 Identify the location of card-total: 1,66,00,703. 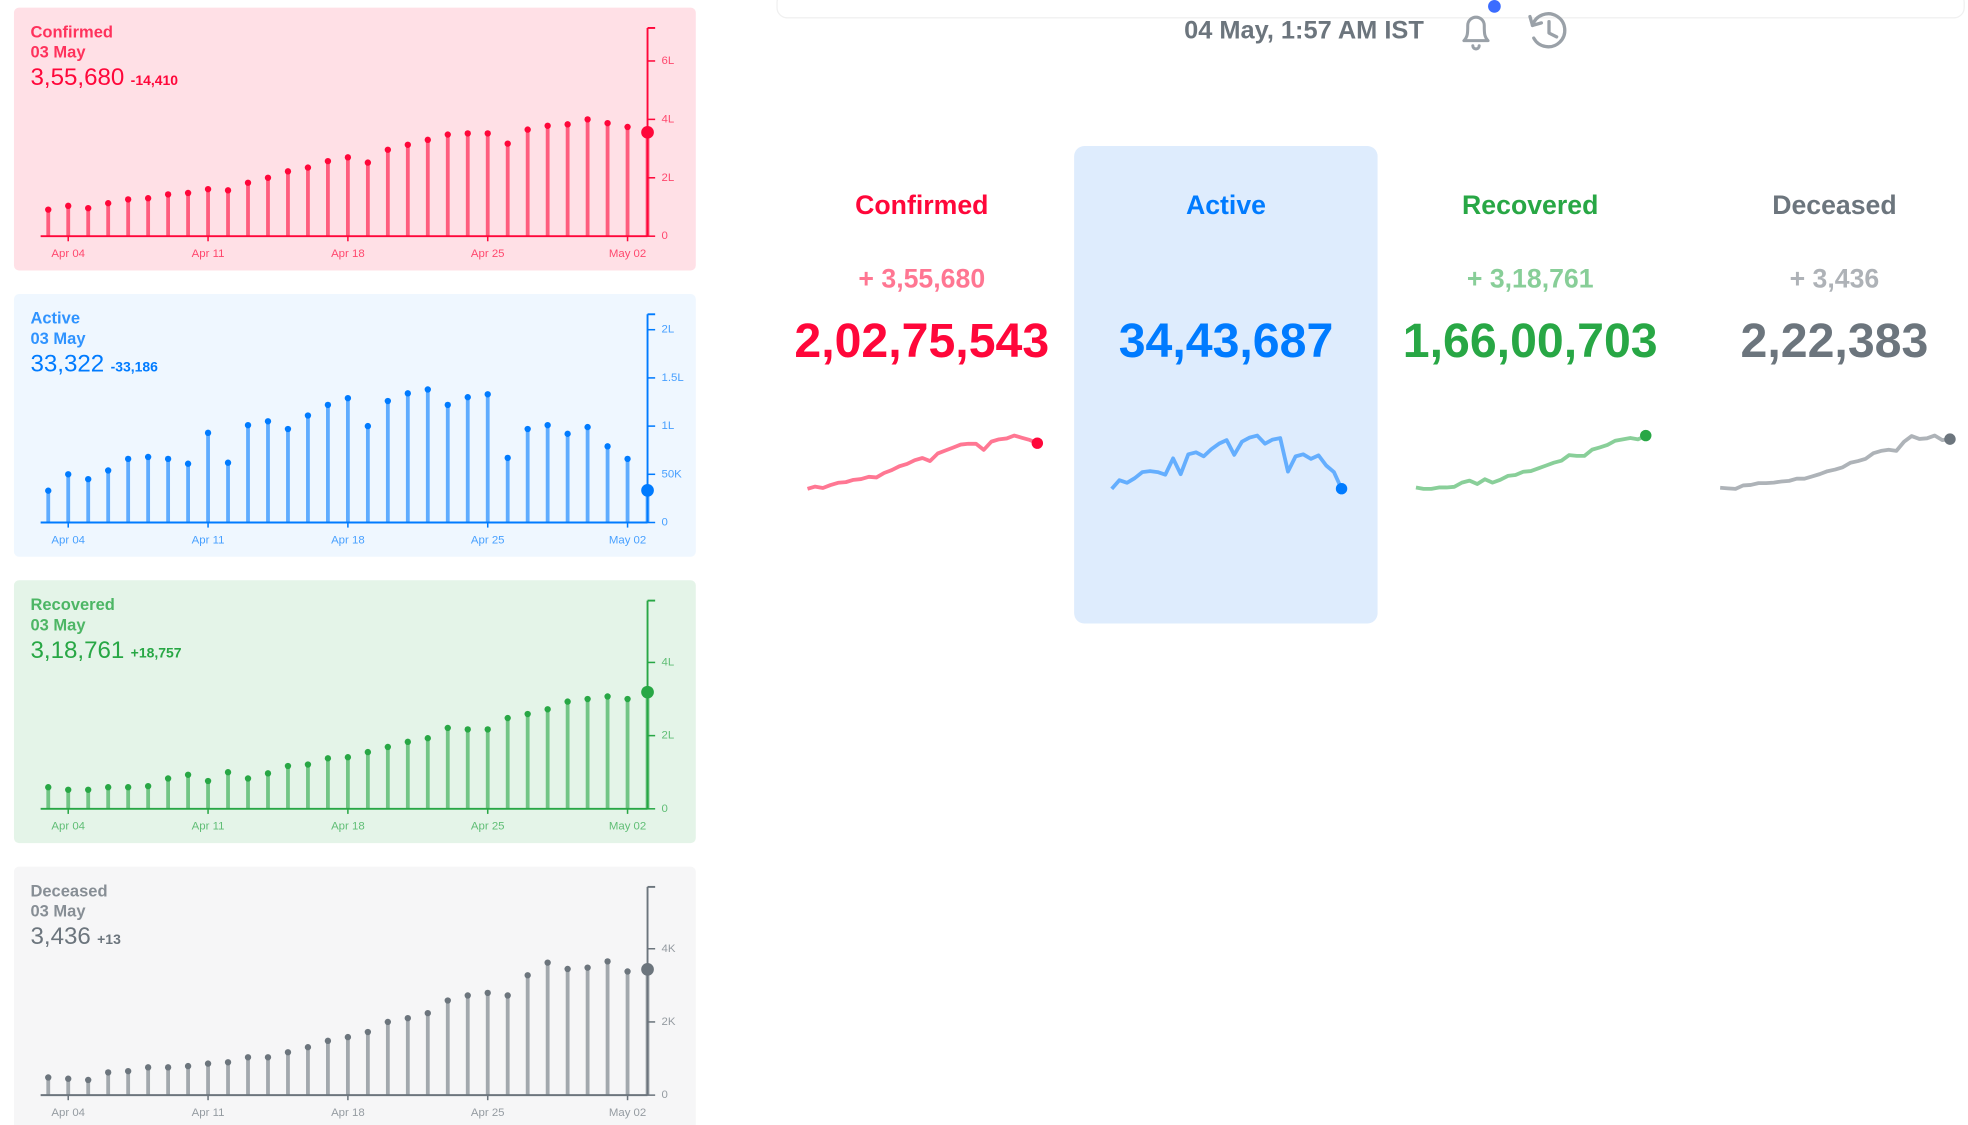
(1530, 341).